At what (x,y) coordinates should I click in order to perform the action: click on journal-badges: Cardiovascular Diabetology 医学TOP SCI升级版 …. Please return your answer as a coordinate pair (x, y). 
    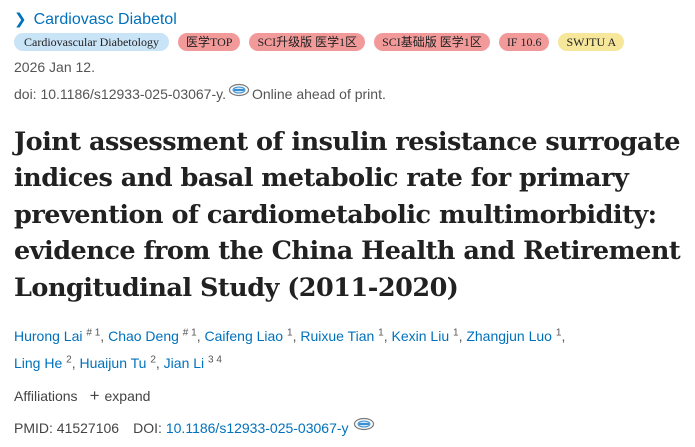
    Looking at the image, I should click on (323, 42).